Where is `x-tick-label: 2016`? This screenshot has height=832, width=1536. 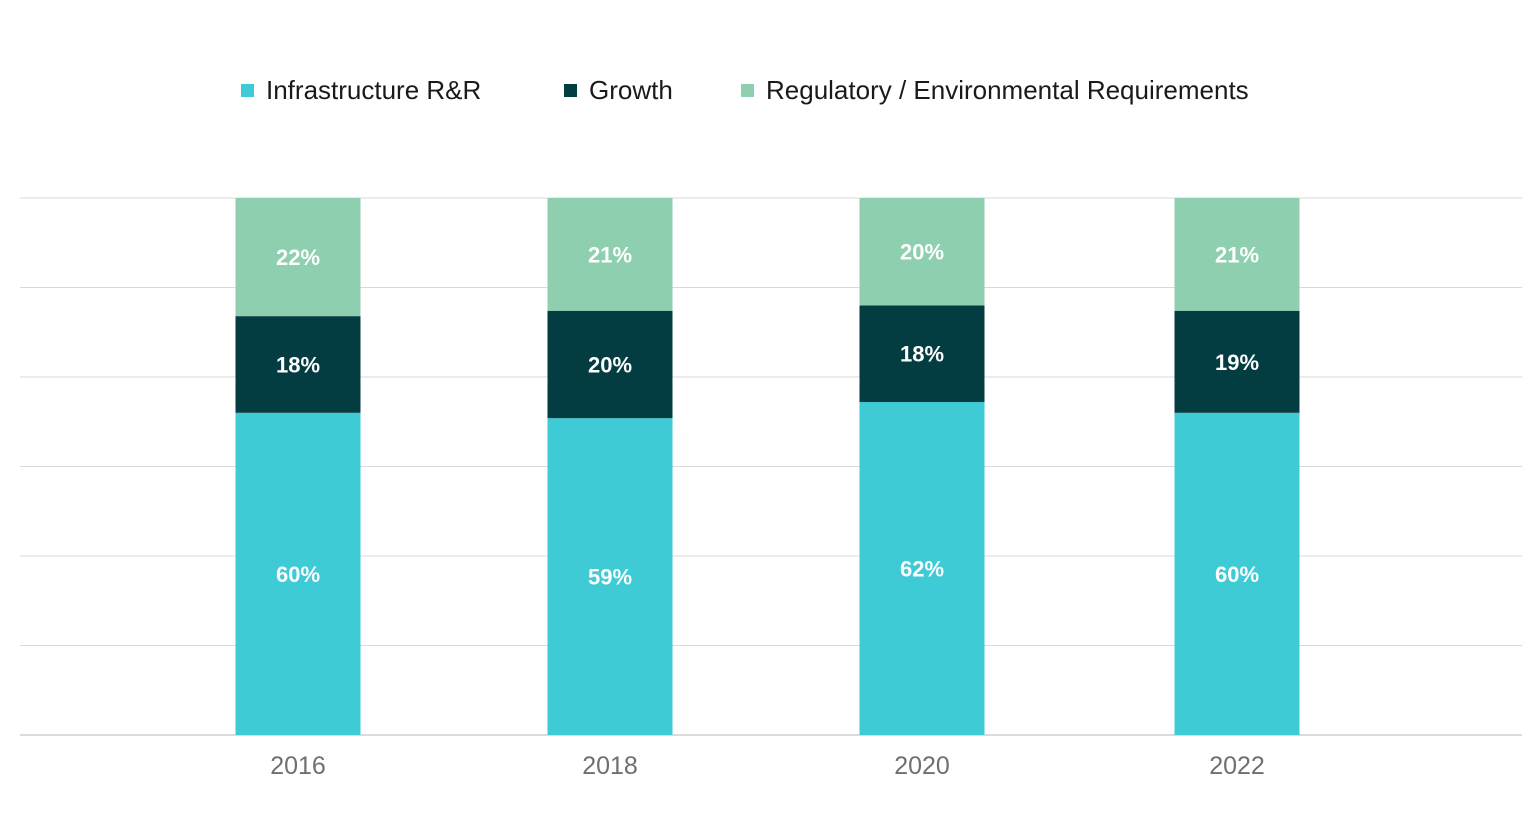 x-tick-label: 2016 is located at coordinates (298, 766).